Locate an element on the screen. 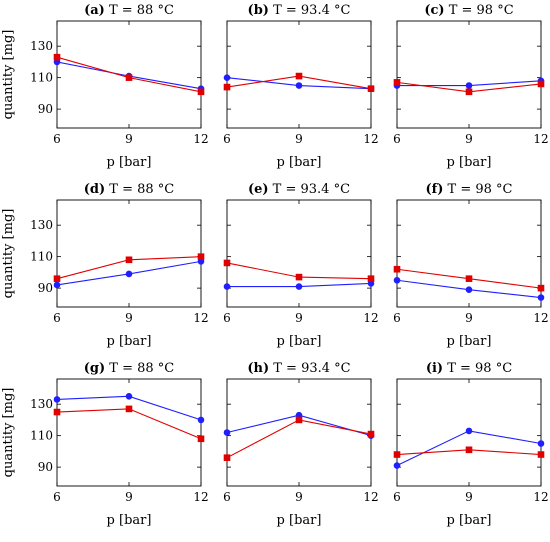  panel-a-xtick-label: 9 is located at coordinates (129, 139).